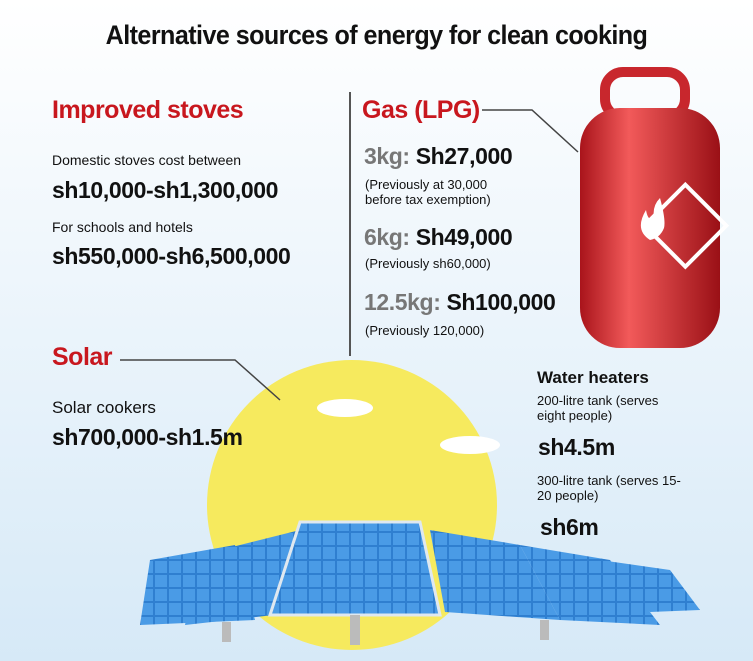  Describe the element at coordinates (464, 156) in the screenshot. I see `price: Sh27,000` at that location.